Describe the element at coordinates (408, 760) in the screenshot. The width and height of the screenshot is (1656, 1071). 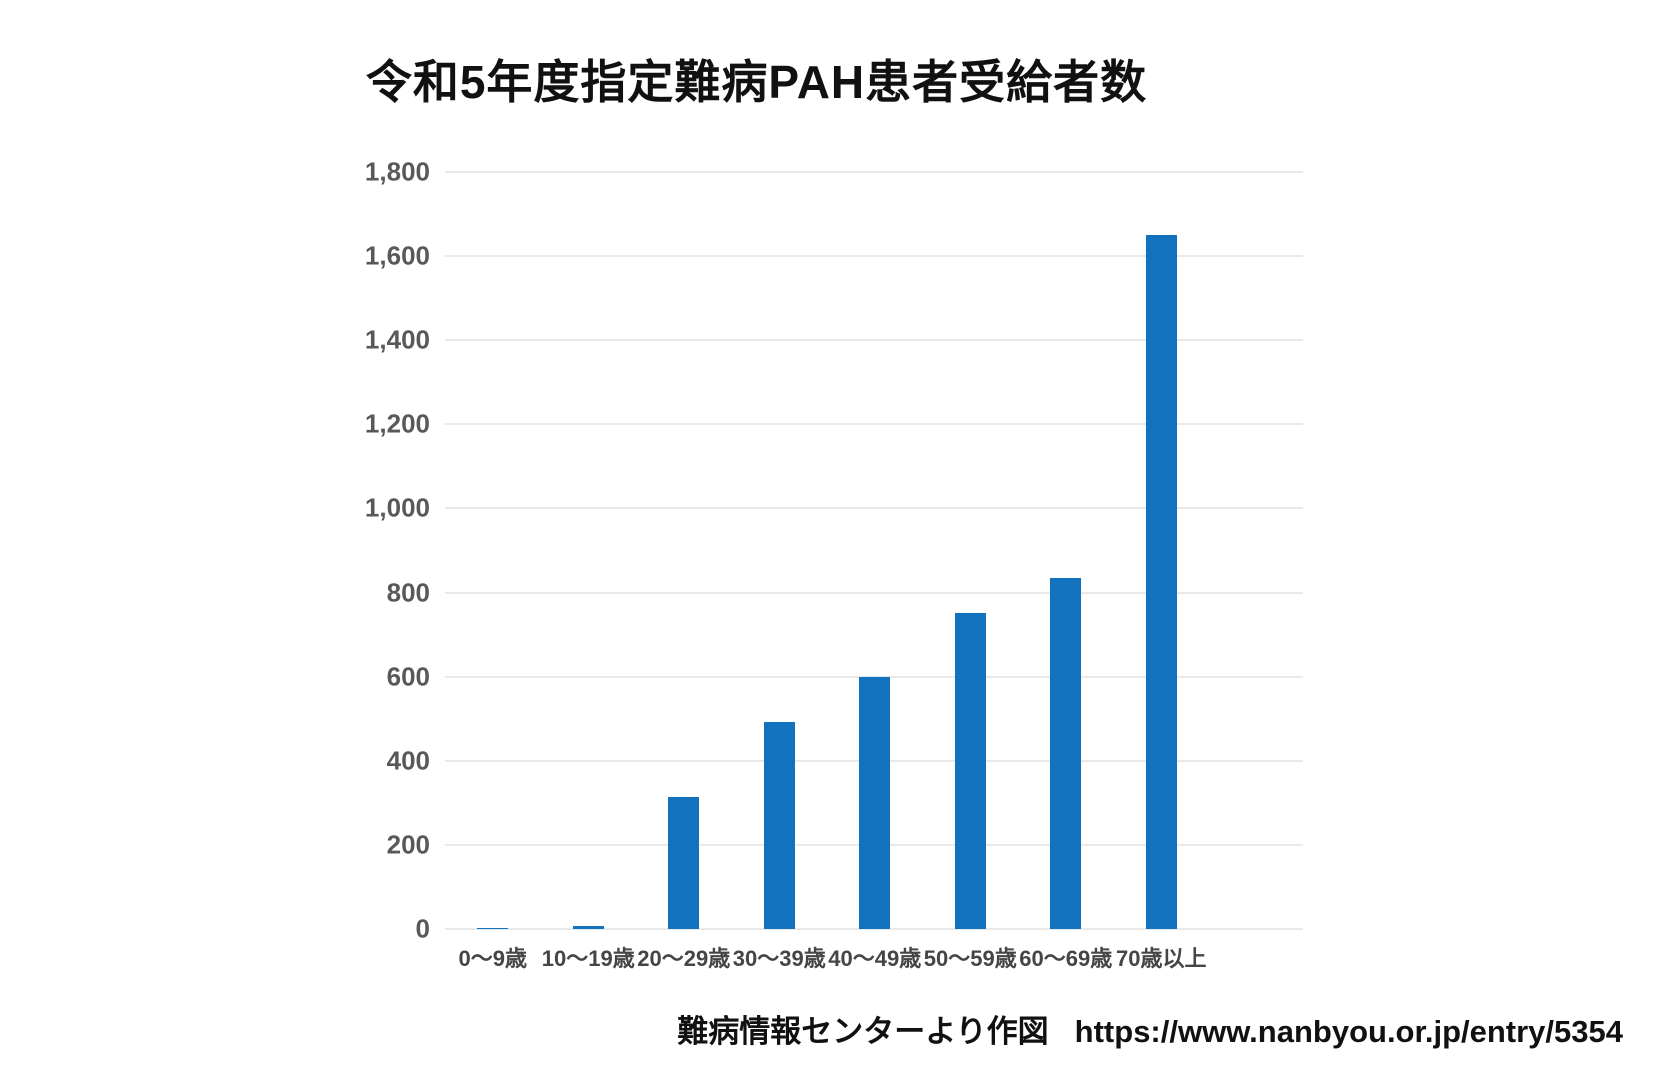
I see `y-tick-label: 400` at that location.